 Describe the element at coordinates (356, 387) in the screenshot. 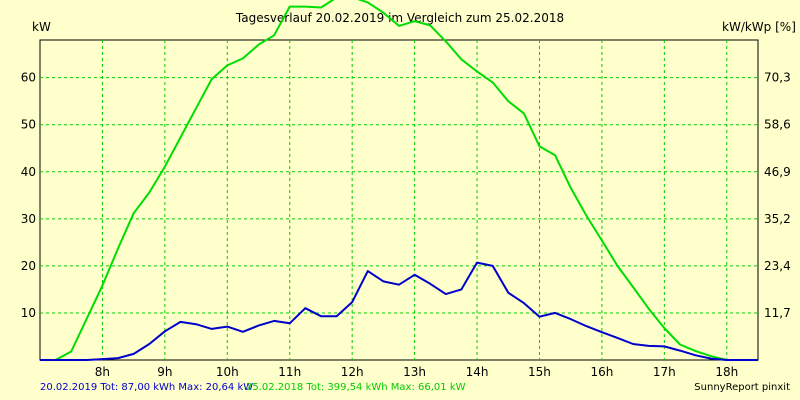

I see `series-2-summary: 25.02.2018 Tot: 399,54 kWh Max: 66,01 kW` at that location.